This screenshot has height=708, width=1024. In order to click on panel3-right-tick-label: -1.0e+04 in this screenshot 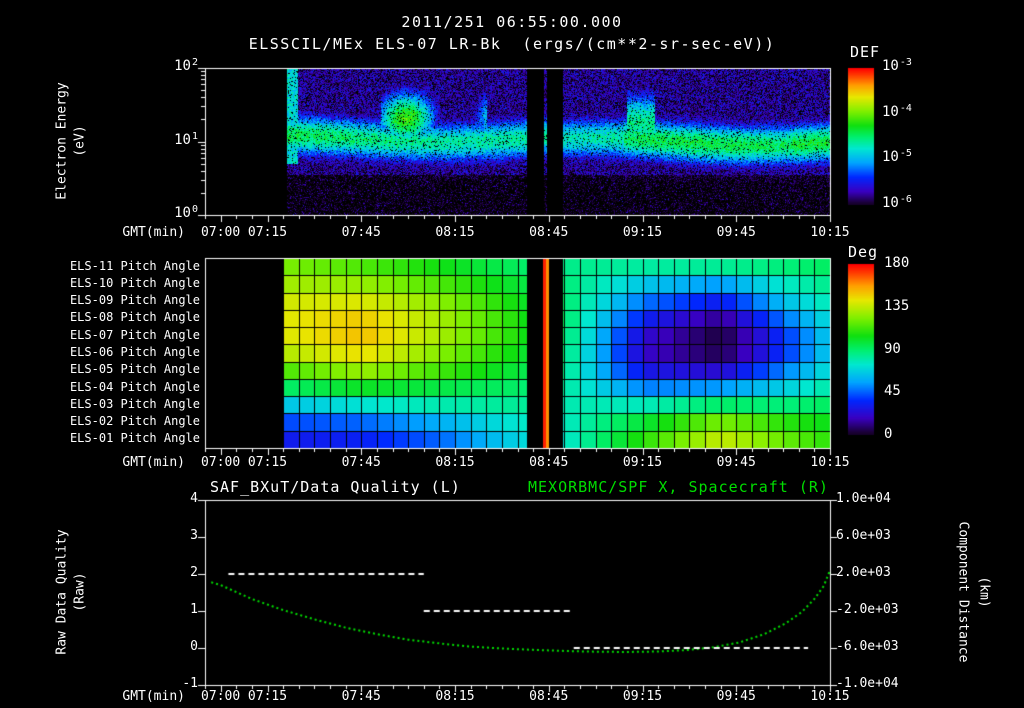, I will do `click(867, 683)`.